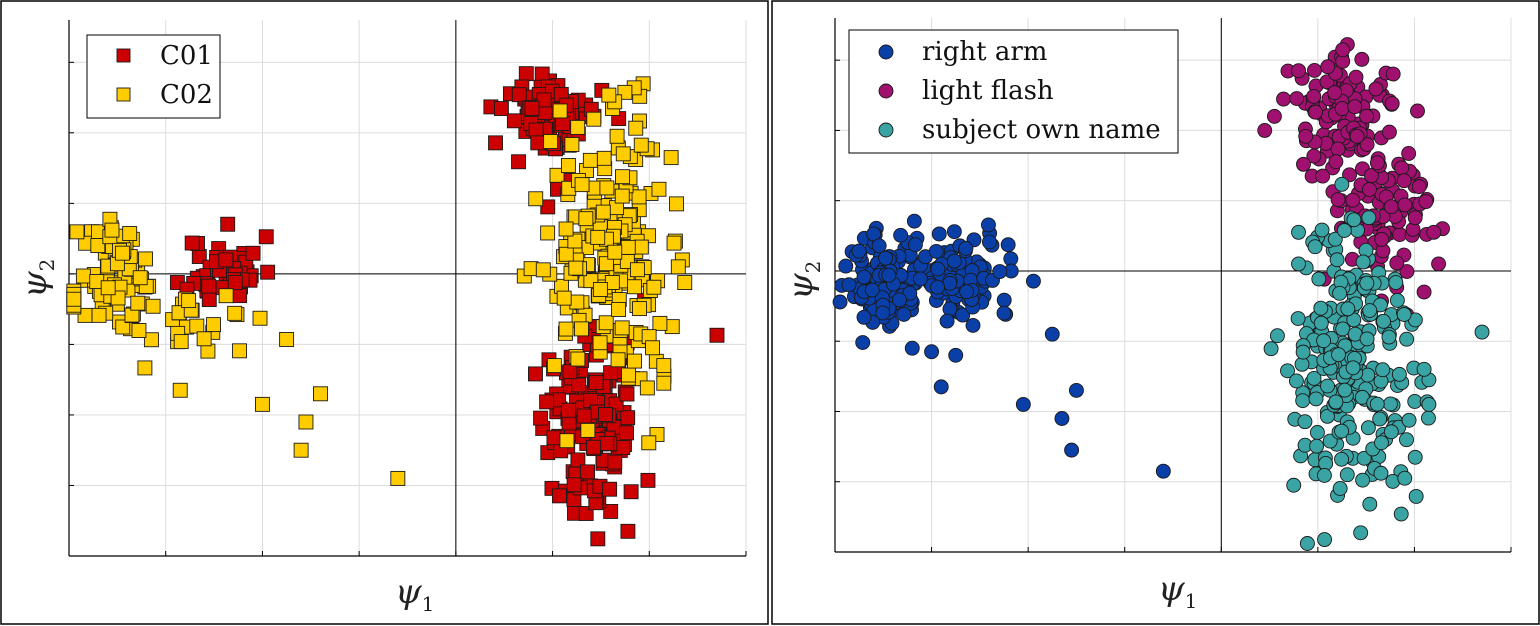  What do you see at coordinates (186, 56) in the screenshot?
I see `legend-label-c01: C01` at bounding box center [186, 56].